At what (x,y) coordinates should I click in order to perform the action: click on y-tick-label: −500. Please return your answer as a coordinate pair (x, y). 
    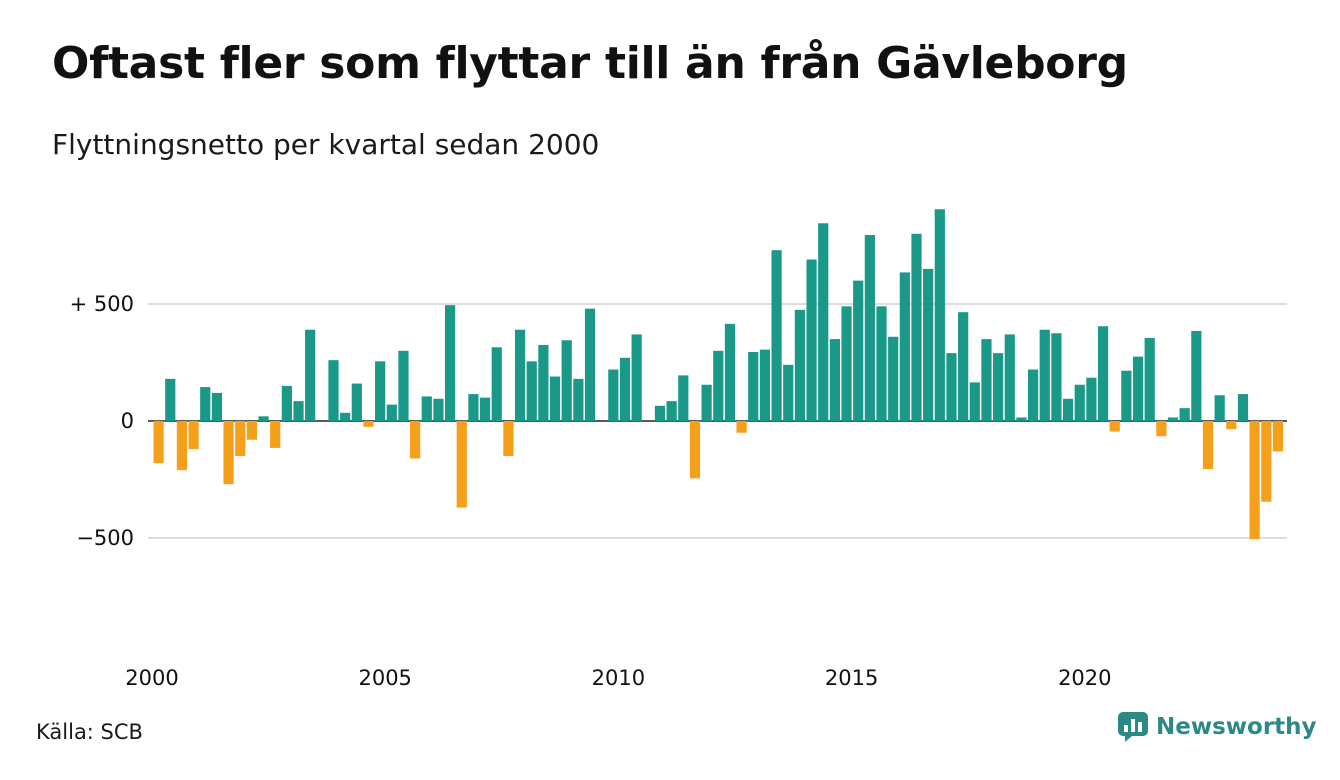
    Looking at the image, I should click on (105, 538).